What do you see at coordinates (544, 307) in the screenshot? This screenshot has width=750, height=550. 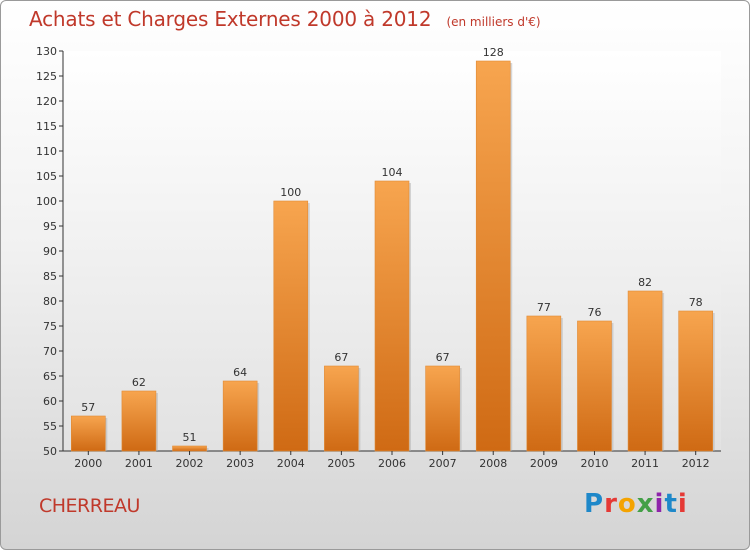 I see `data-label: 77` at bounding box center [544, 307].